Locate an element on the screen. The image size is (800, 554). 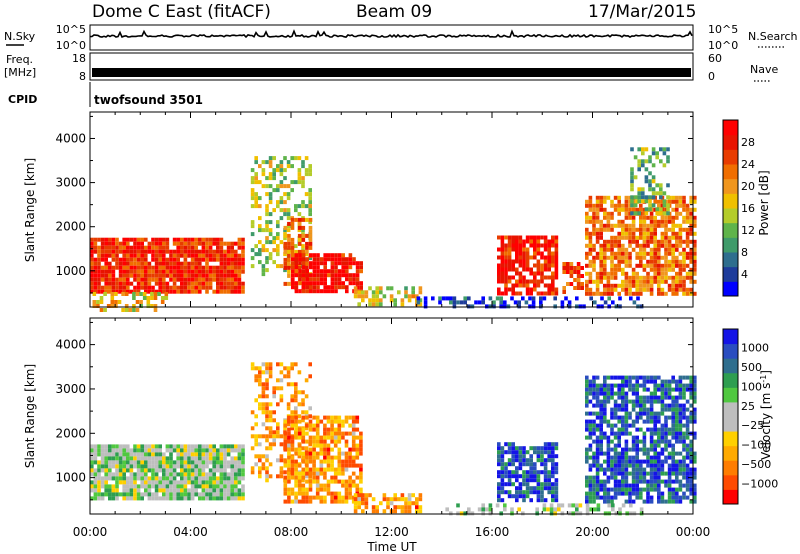
power-y-tick-label: 2000 is located at coordinates (70, 227).